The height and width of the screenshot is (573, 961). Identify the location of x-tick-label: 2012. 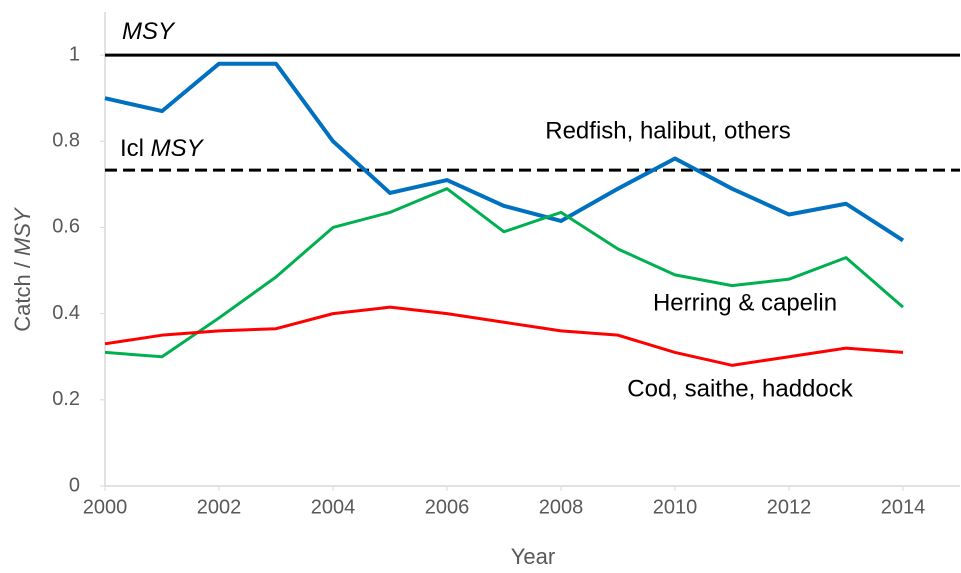
(789, 507).